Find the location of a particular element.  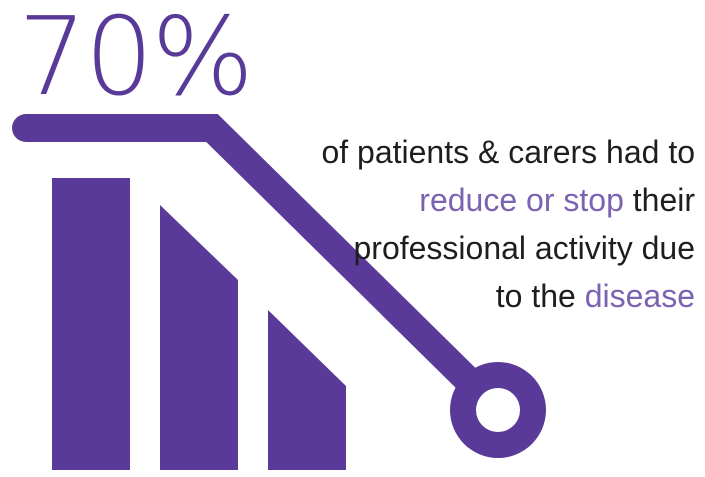

ring-end-hole is located at coordinates (498, 410).